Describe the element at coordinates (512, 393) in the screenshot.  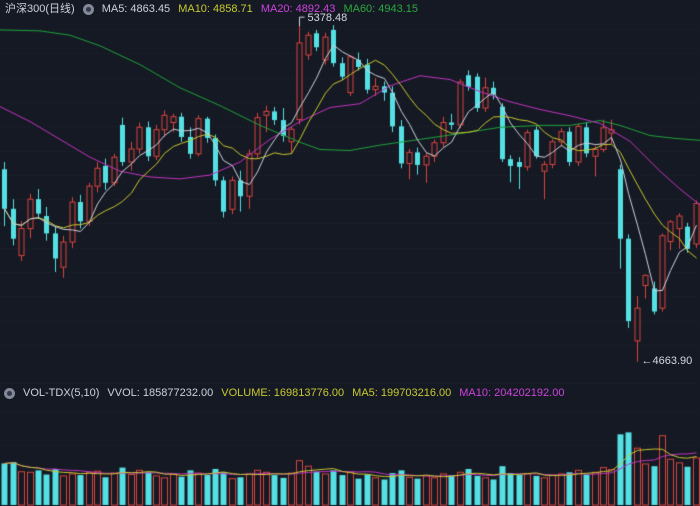
I see `volume-ma10-value: MA10: 204202192.00` at that location.